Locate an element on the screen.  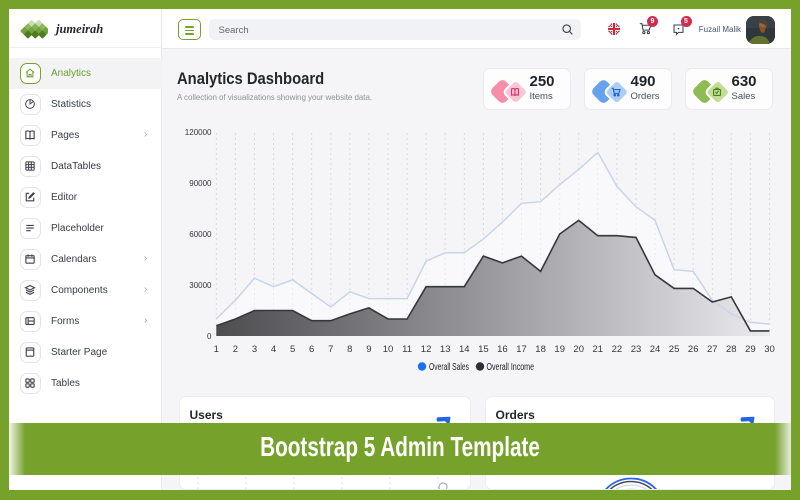
svg-text: 27 is located at coordinates (712, 349).